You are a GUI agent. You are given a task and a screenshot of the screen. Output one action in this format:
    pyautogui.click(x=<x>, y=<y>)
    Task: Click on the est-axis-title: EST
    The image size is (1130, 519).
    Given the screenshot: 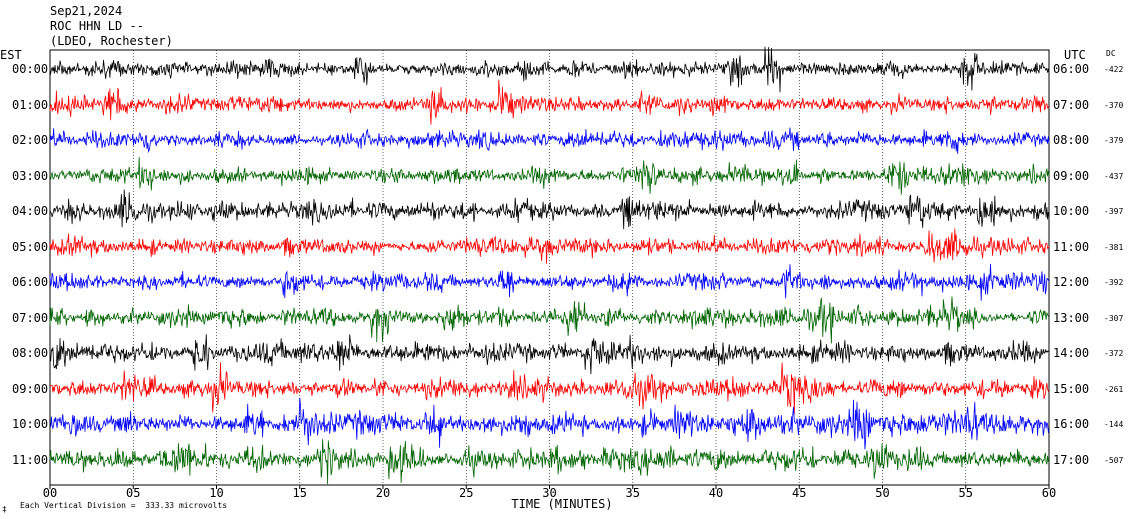 What is the action you would take?
    pyautogui.click(x=11, y=55)
    